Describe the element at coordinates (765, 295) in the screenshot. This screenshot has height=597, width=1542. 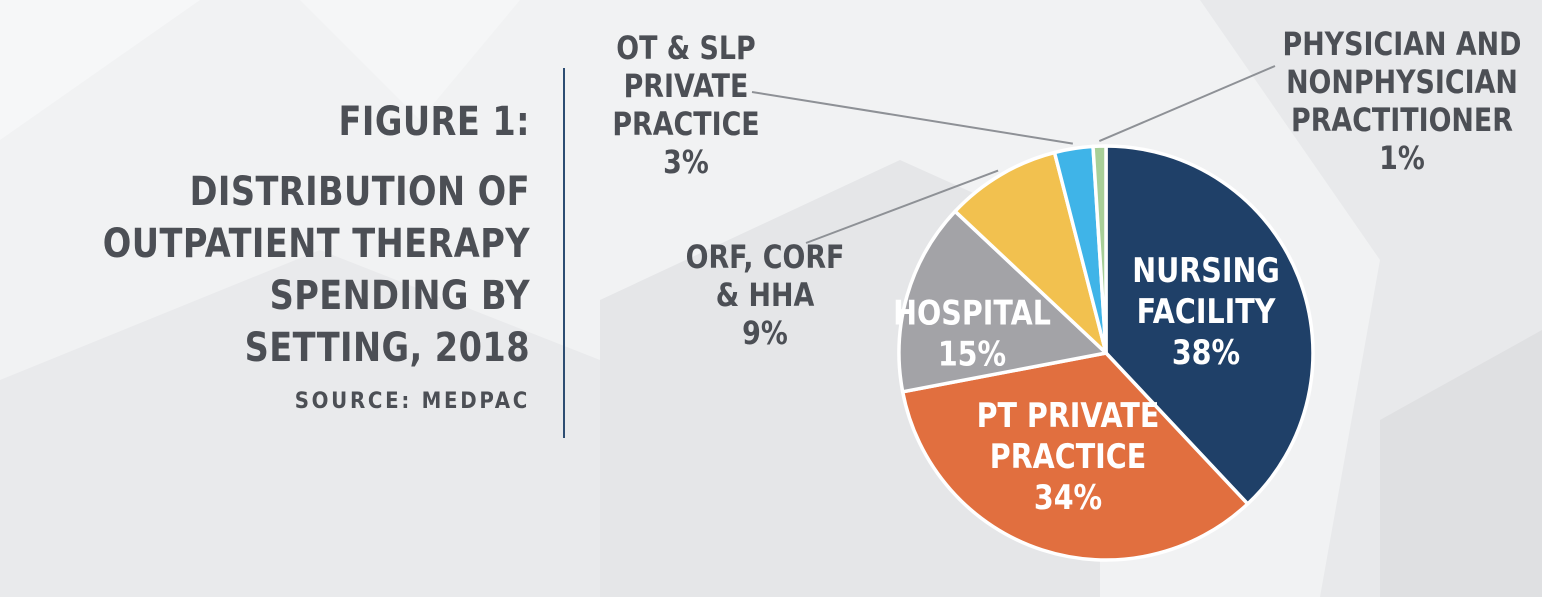
I see `slice-label-orf-corf-hha: ORF, CORF & HHA 9%` at that location.